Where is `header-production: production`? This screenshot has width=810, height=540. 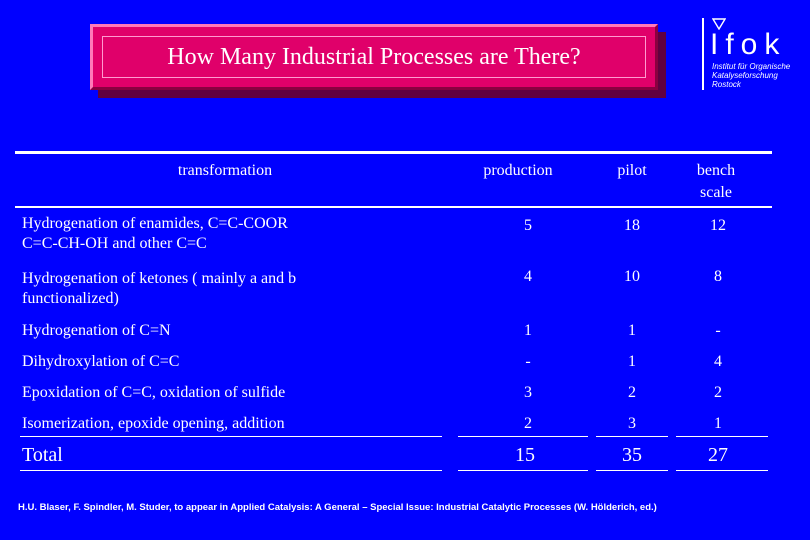
header-production: production is located at coordinates (518, 170).